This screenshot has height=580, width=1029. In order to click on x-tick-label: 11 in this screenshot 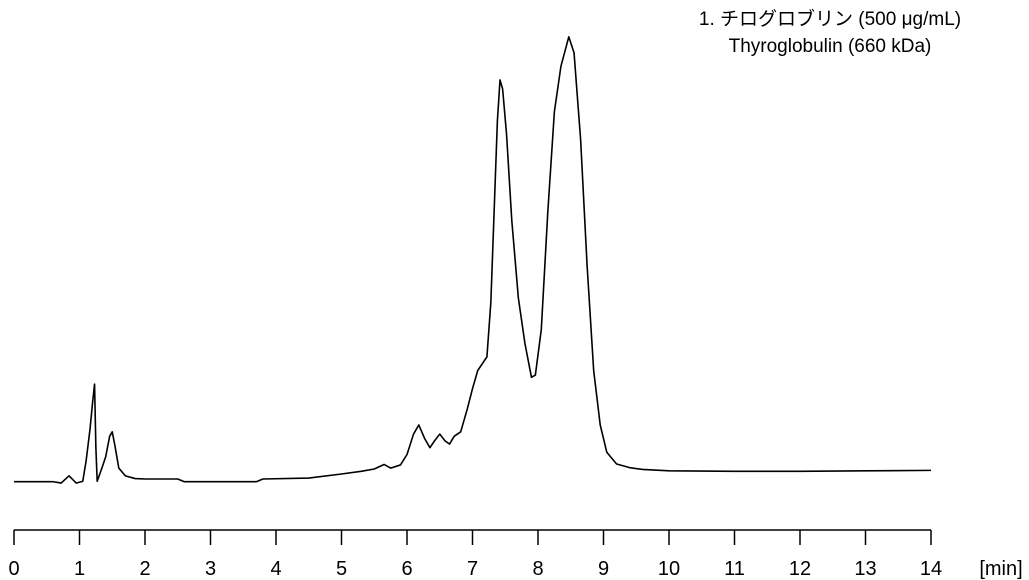, I will do `click(734, 569)`.